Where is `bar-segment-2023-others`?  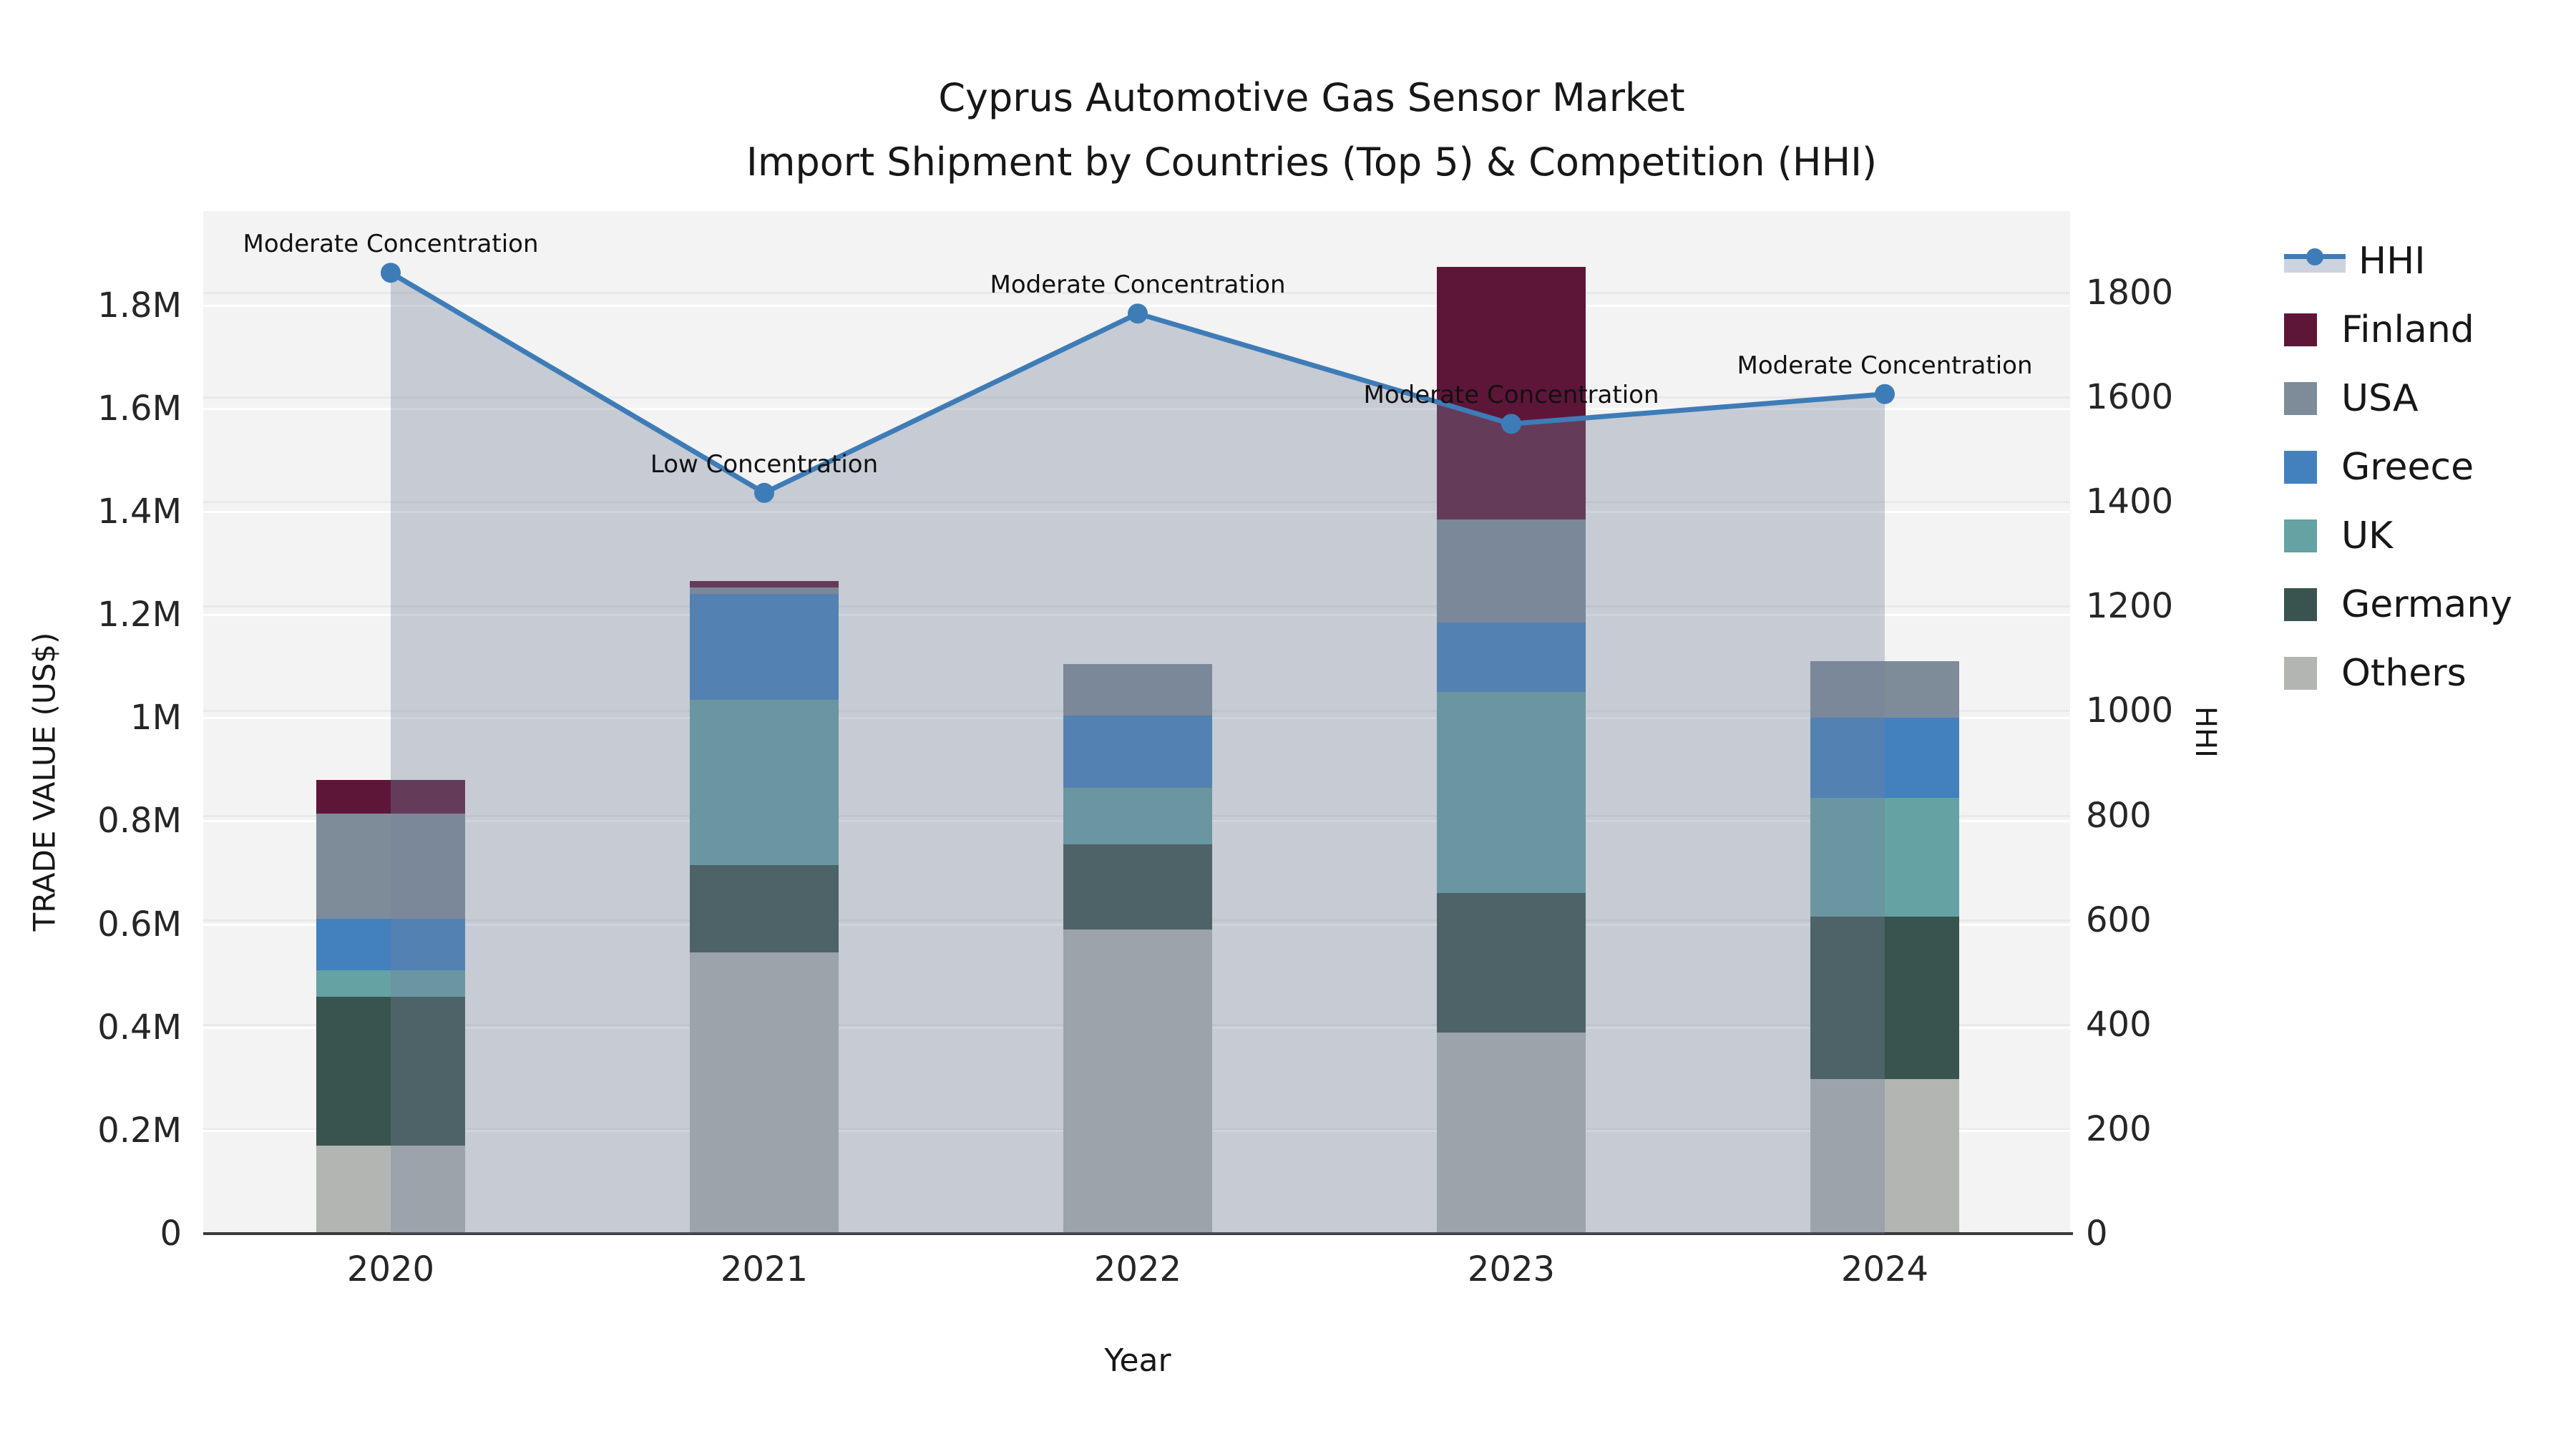 bar-segment-2023-others is located at coordinates (1512, 1133).